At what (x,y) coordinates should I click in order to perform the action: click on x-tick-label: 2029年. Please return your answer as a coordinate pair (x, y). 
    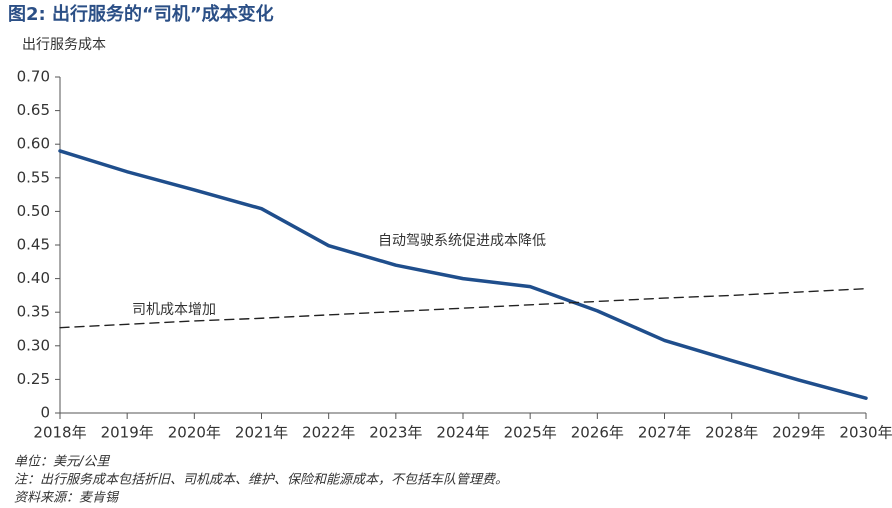
    Looking at the image, I should click on (798, 433).